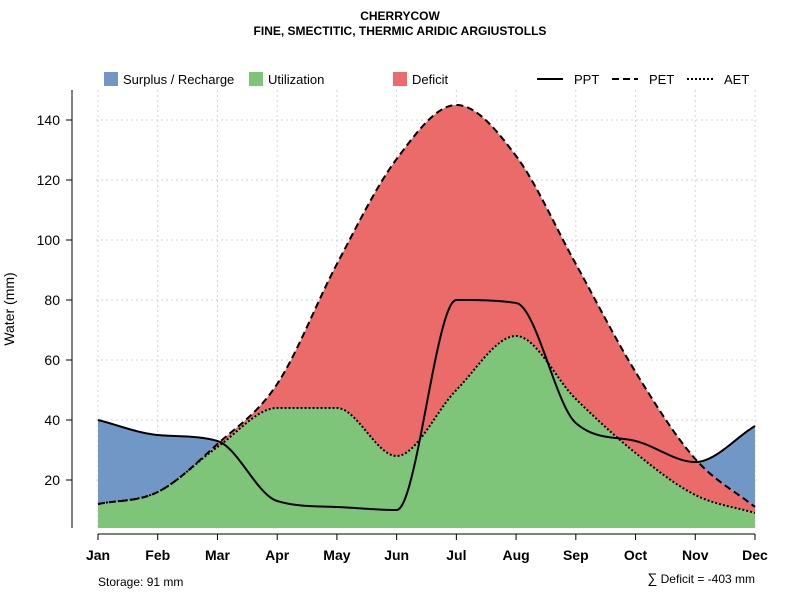 The image size is (800, 600). Describe the element at coordinates (652, 578) in the screenshot. I see `sigma-symbol: ∑` at that location.